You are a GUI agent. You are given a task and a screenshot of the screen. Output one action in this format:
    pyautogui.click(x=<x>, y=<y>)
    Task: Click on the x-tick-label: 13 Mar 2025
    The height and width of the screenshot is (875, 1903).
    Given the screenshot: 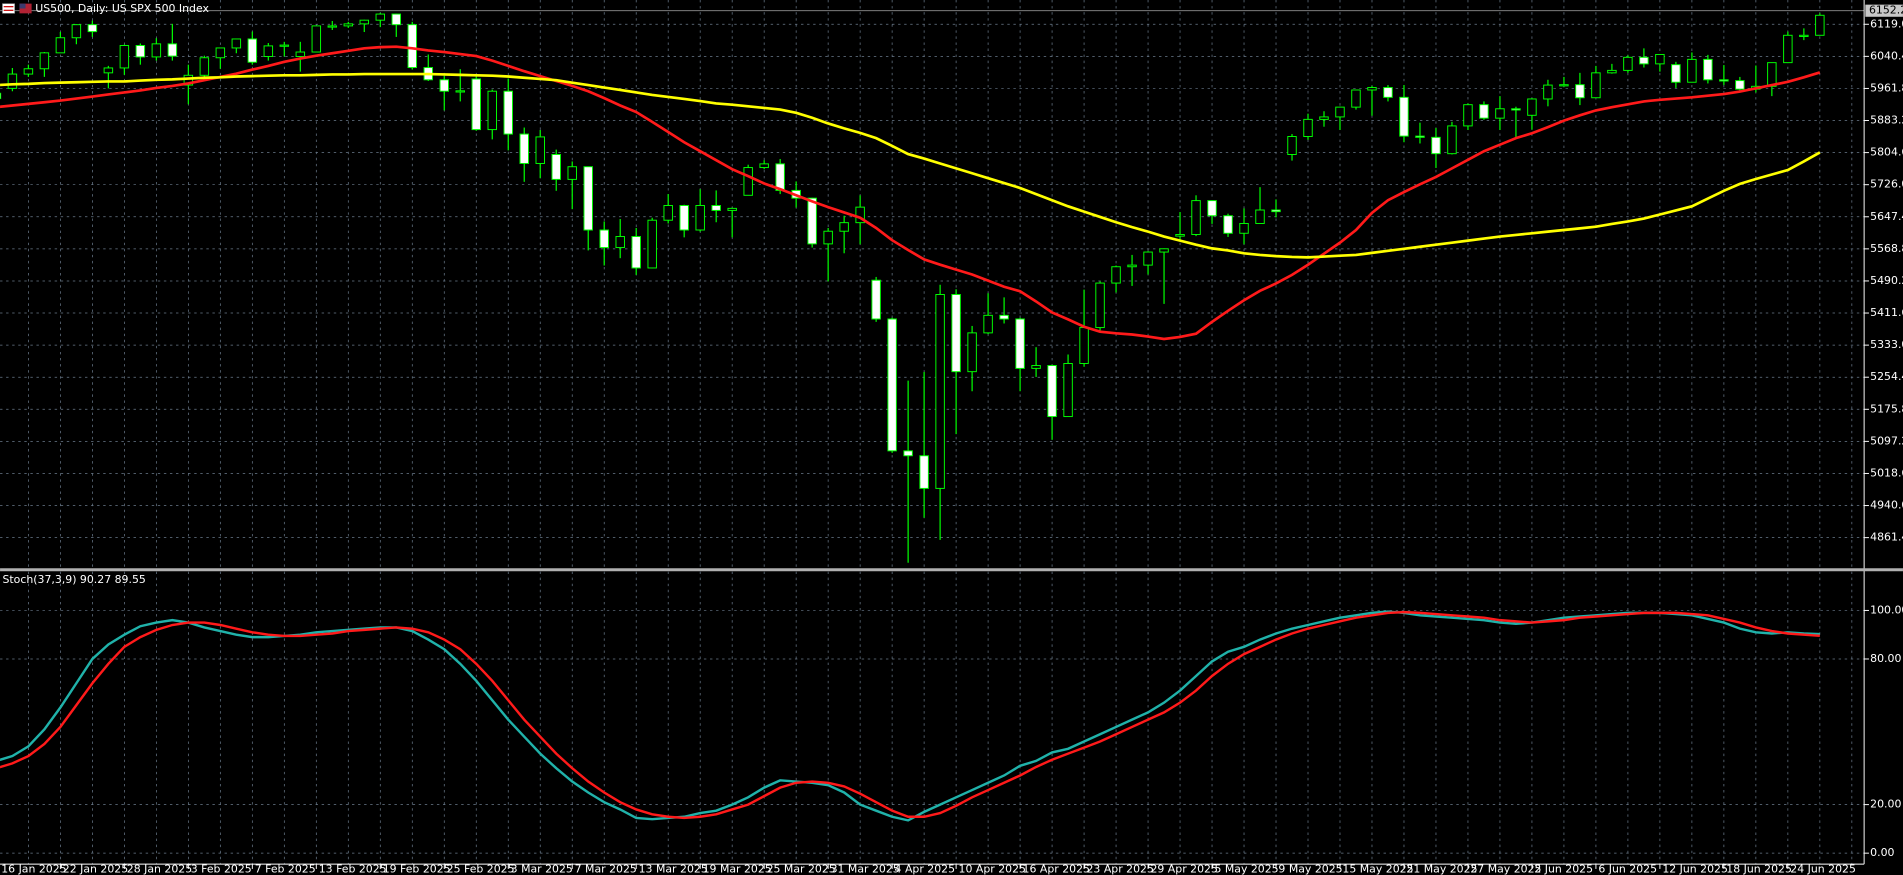 What is the action you would take?
    pyautogui.click(x=673, y=869)
    